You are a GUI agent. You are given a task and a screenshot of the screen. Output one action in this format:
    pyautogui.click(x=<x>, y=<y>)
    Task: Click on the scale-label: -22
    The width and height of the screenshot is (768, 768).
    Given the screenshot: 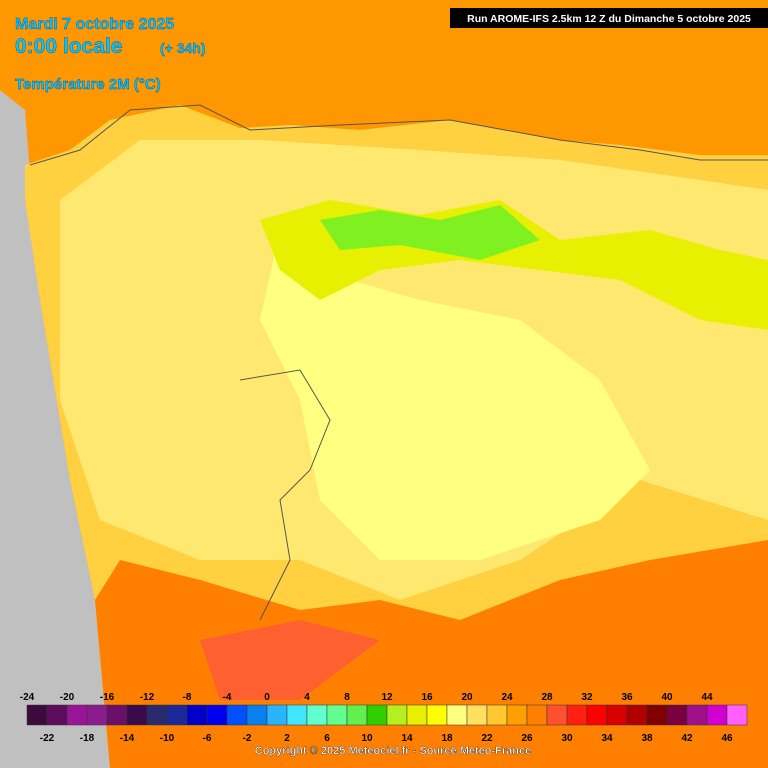 What is the action you would take?
    pyautogui.click(x=47, y=738)
    